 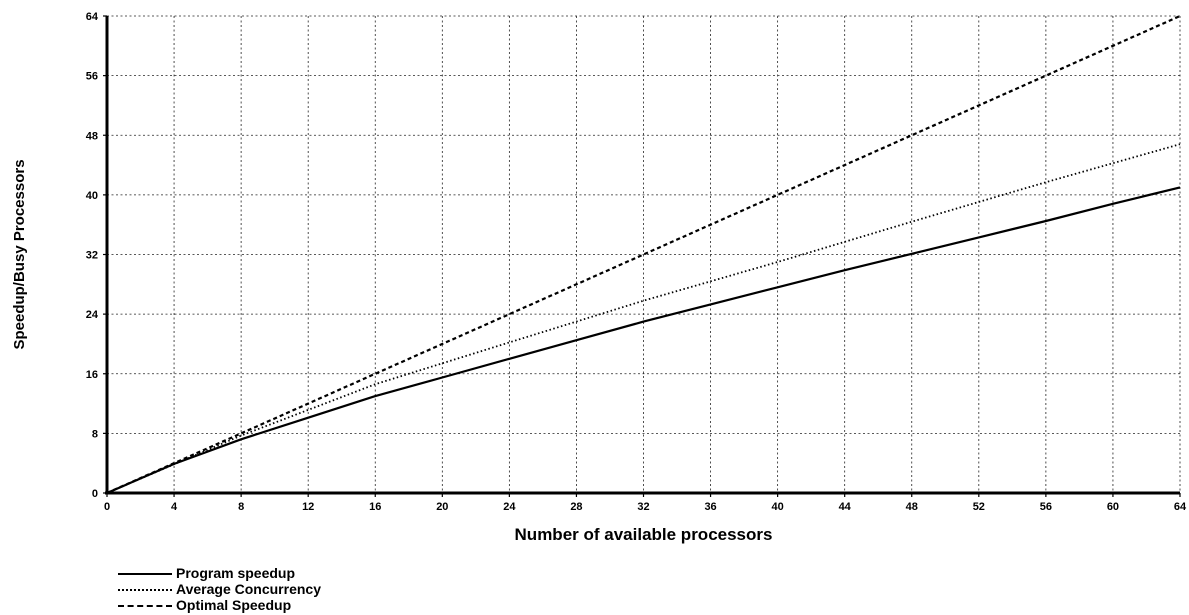 What do you see at coordinates (92, 256) in the screenshot?
I see `y-tick-label: 32` at bounding box center [92, 256].